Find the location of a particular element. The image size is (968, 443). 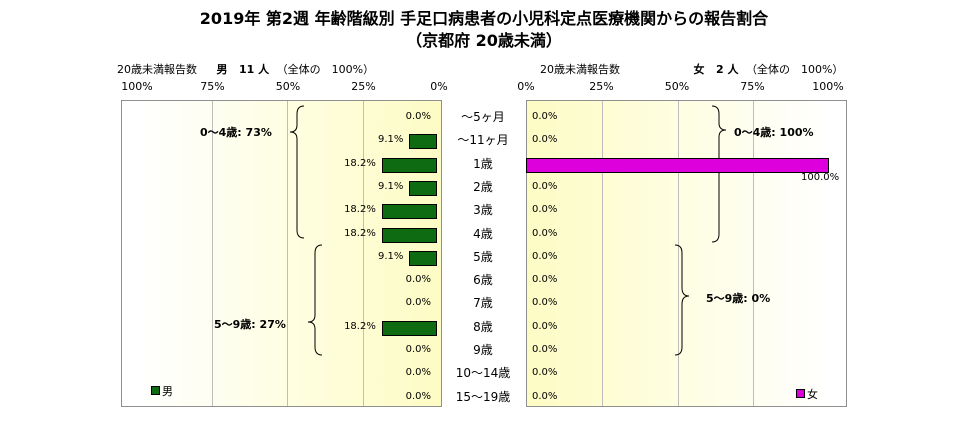

female-5-9-bracket is located at coordinates (682, 300).